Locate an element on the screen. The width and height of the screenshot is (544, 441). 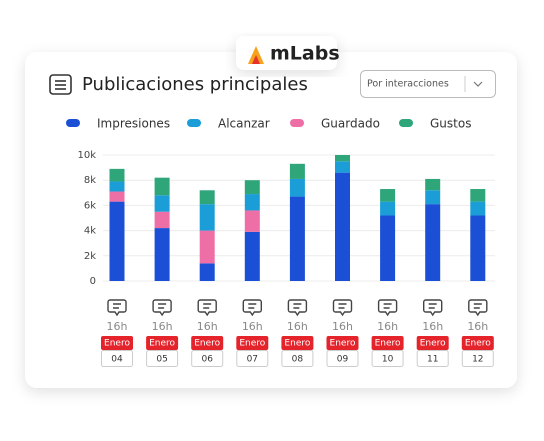
logo-icon-inner is located at coordinates (256, 59).